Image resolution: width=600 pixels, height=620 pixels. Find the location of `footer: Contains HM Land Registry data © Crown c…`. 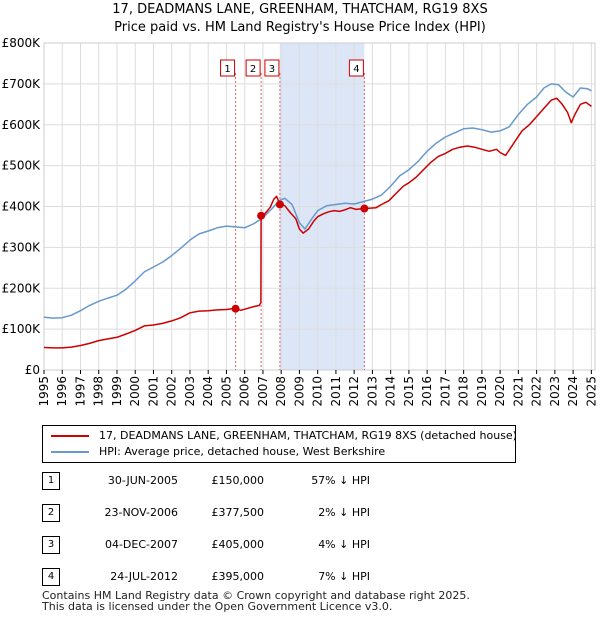

footer: Contains HM Land Registry data © Crown c… is located at coordinates (256, 601).